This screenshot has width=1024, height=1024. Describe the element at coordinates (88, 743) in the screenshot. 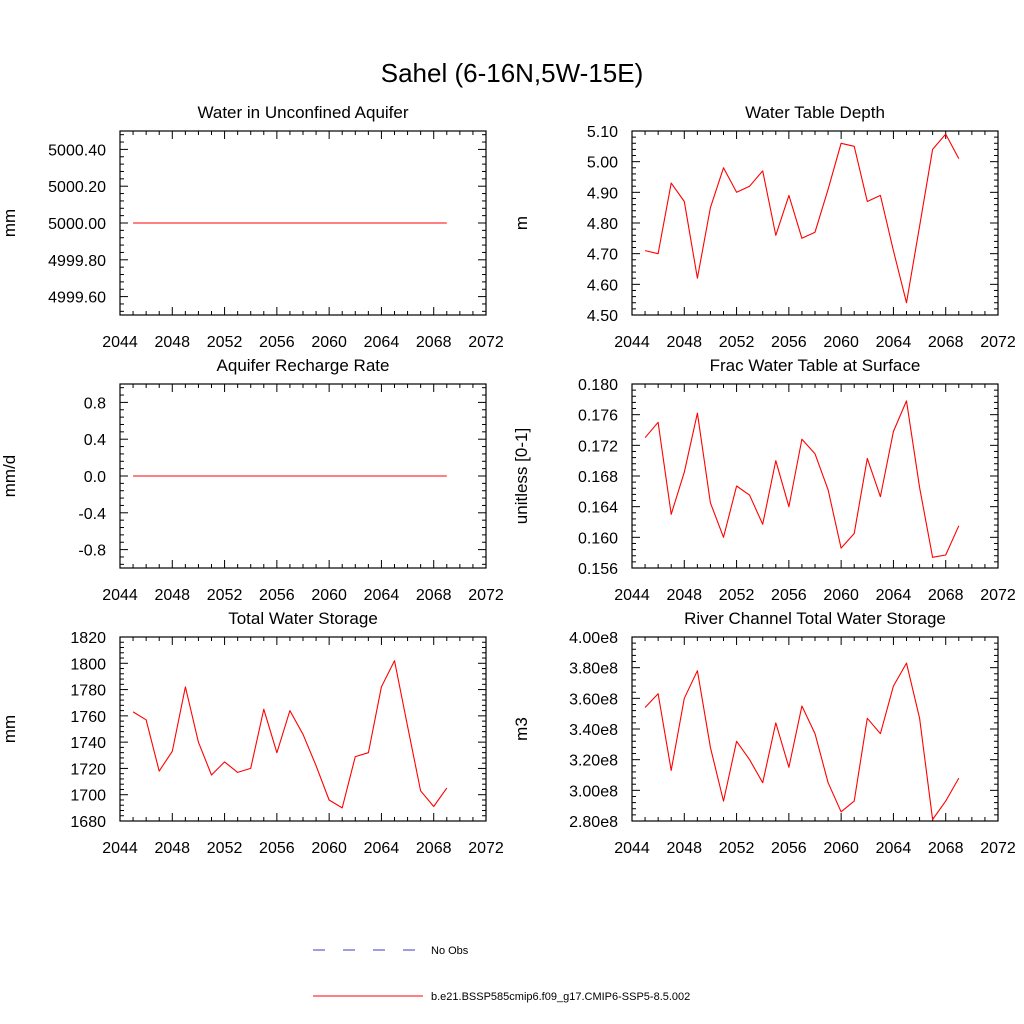

I see `y-tick-label: 1740` at that location.